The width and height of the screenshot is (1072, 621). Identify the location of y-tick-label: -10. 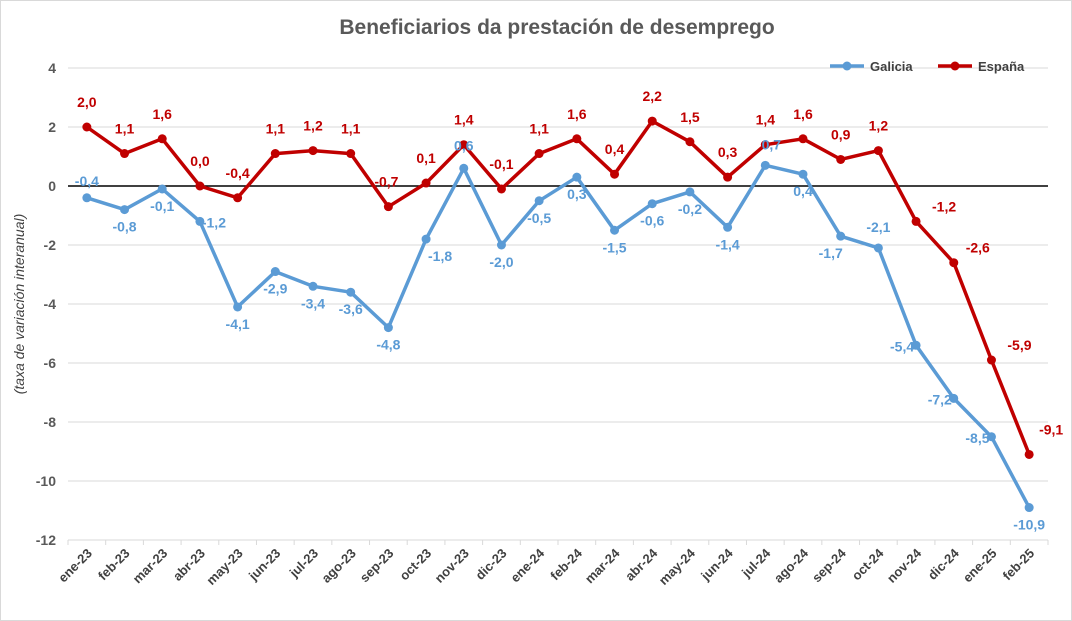
(46, 481).